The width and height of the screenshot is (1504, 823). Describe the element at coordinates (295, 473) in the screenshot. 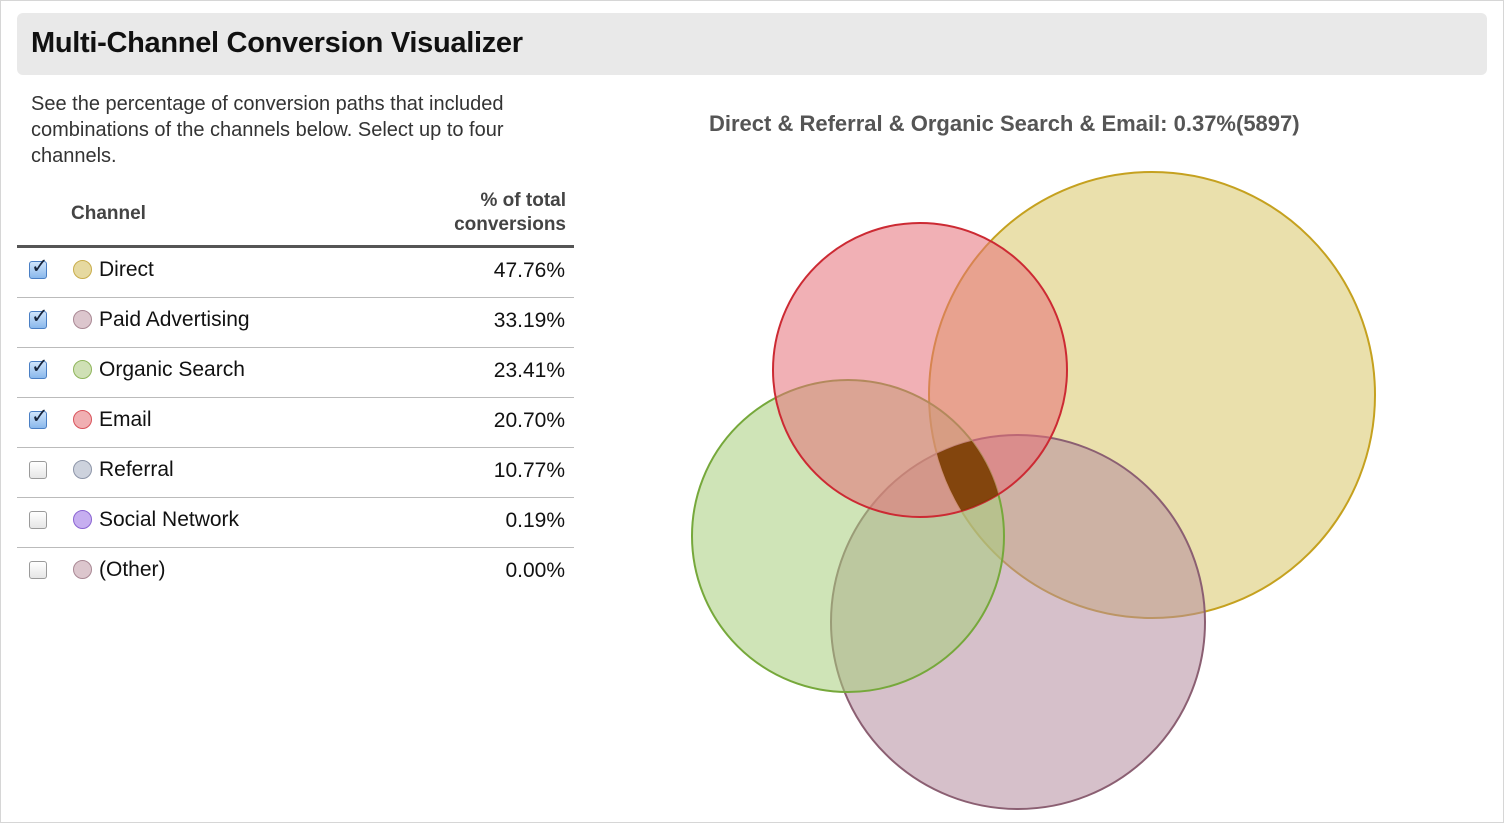

I see `table-row: Referral 10.77%` at that location.